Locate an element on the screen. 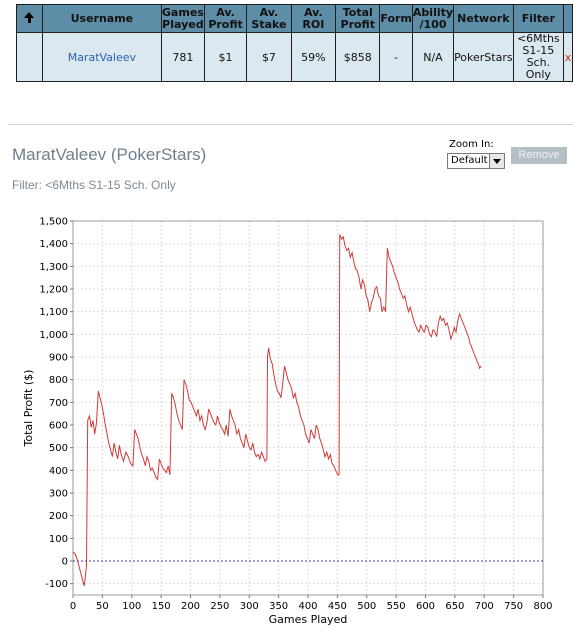 This screenshot has width=573, height=643. form-cell: - is located at coordinates (396, 57).